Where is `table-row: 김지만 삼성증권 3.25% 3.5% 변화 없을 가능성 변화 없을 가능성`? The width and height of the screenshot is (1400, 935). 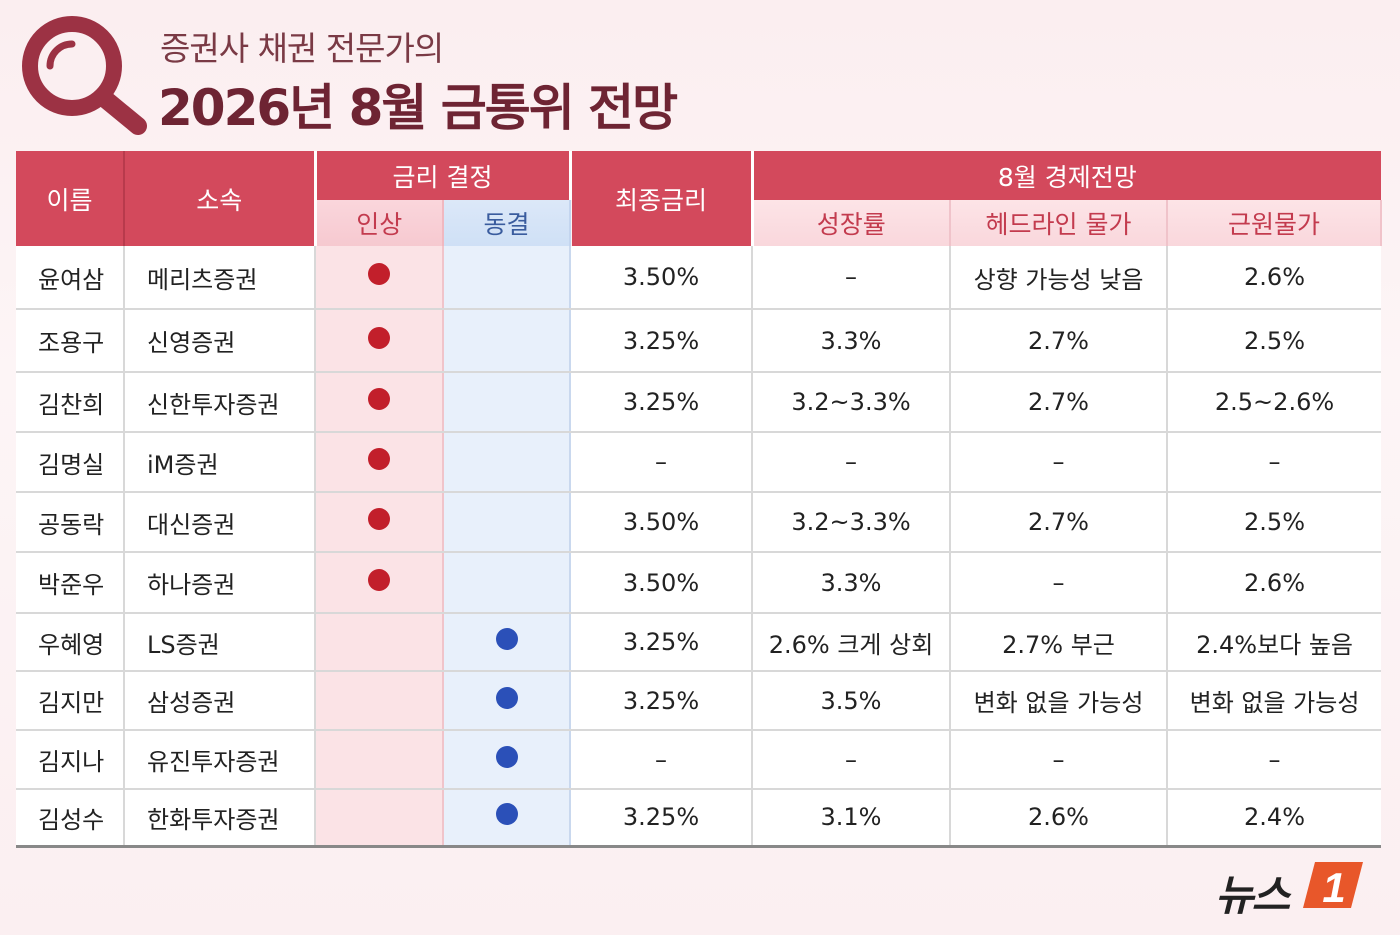 table-row: 김지만 삼성증권 3.25% 3.5% 변화 없을 가능성 변화 없을 가능성 is located at coordinates (699, 701).